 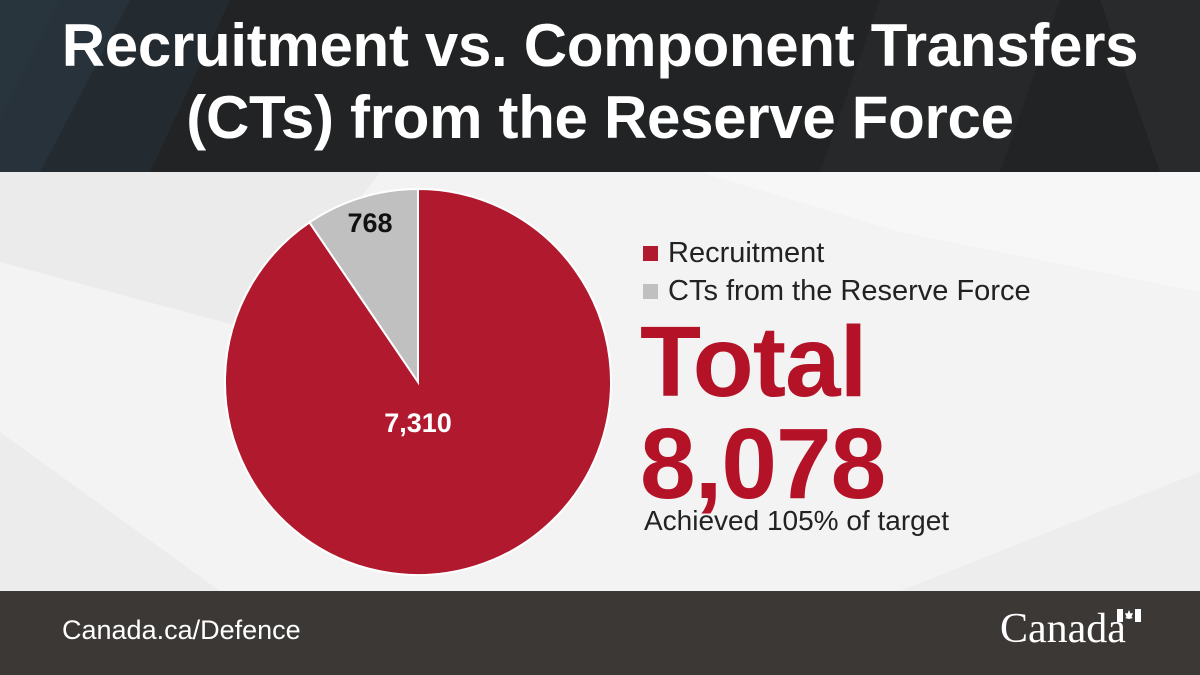 I want to click on title-line-1: Recruitment vs. Component Transfers, so click(x=600, y=45).